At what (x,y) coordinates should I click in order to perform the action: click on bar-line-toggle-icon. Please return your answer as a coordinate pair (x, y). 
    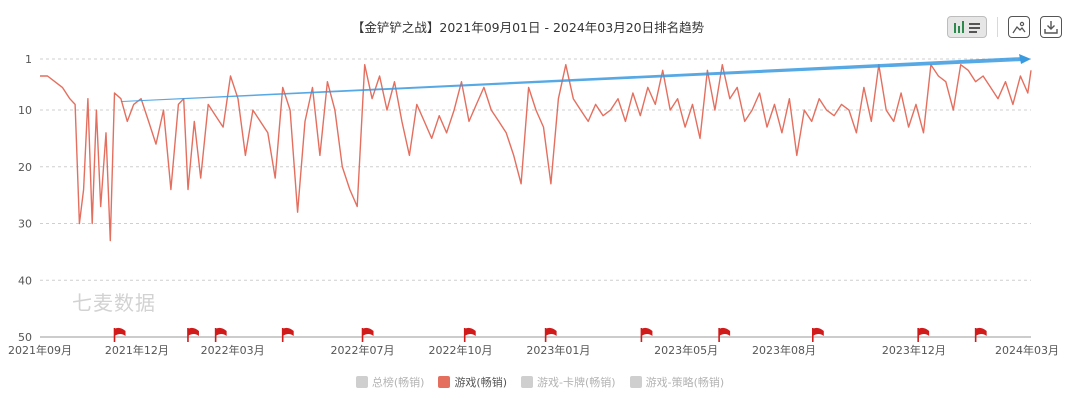
    Looking at the image, I should click on (967, 27).